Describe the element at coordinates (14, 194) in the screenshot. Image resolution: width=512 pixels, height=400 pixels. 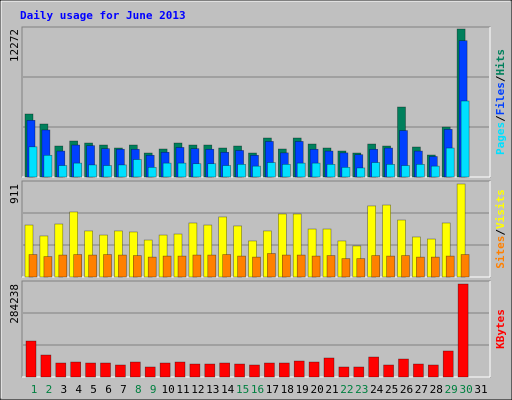
I see `y-tick-label: 911` at that location.